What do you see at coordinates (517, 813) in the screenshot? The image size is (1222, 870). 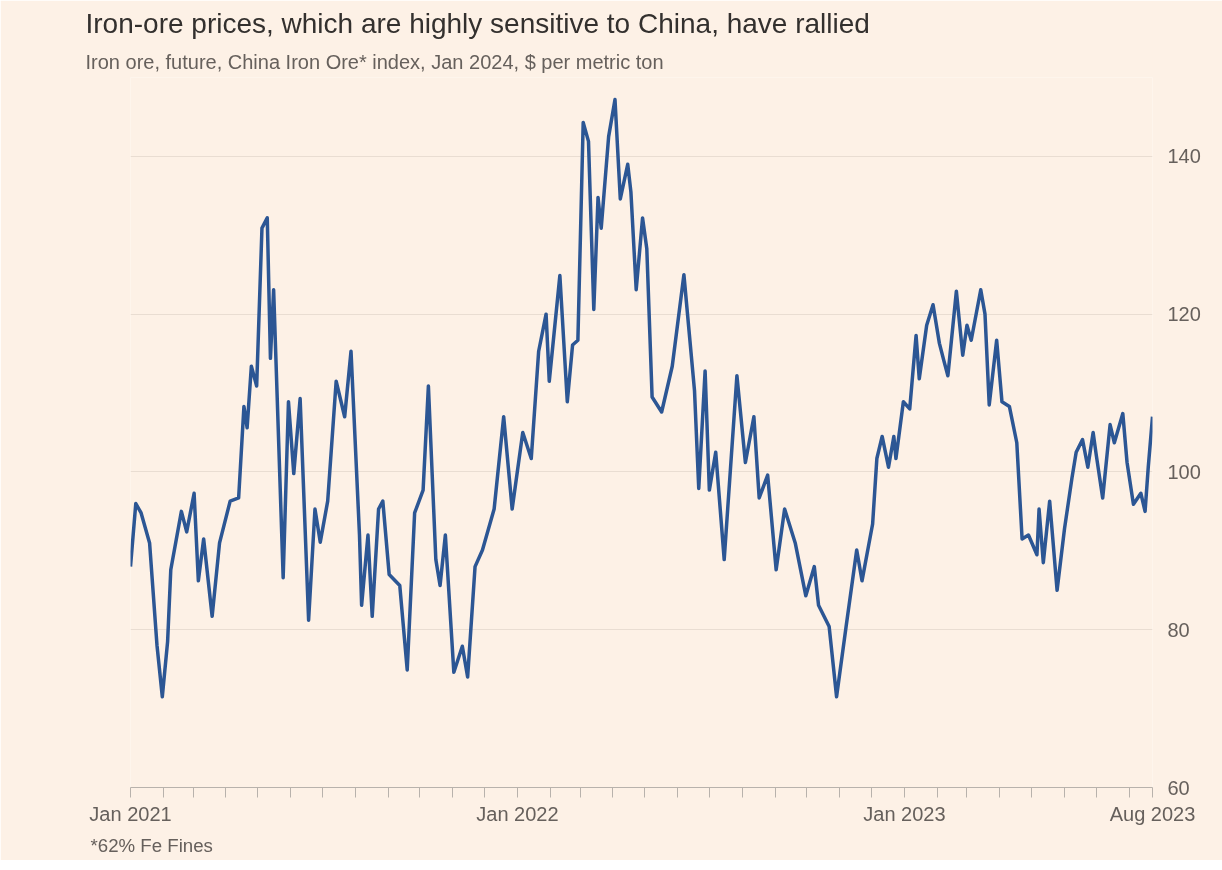 I see `x-tick-label: Jan 2022` at bounding box center [517, 813].